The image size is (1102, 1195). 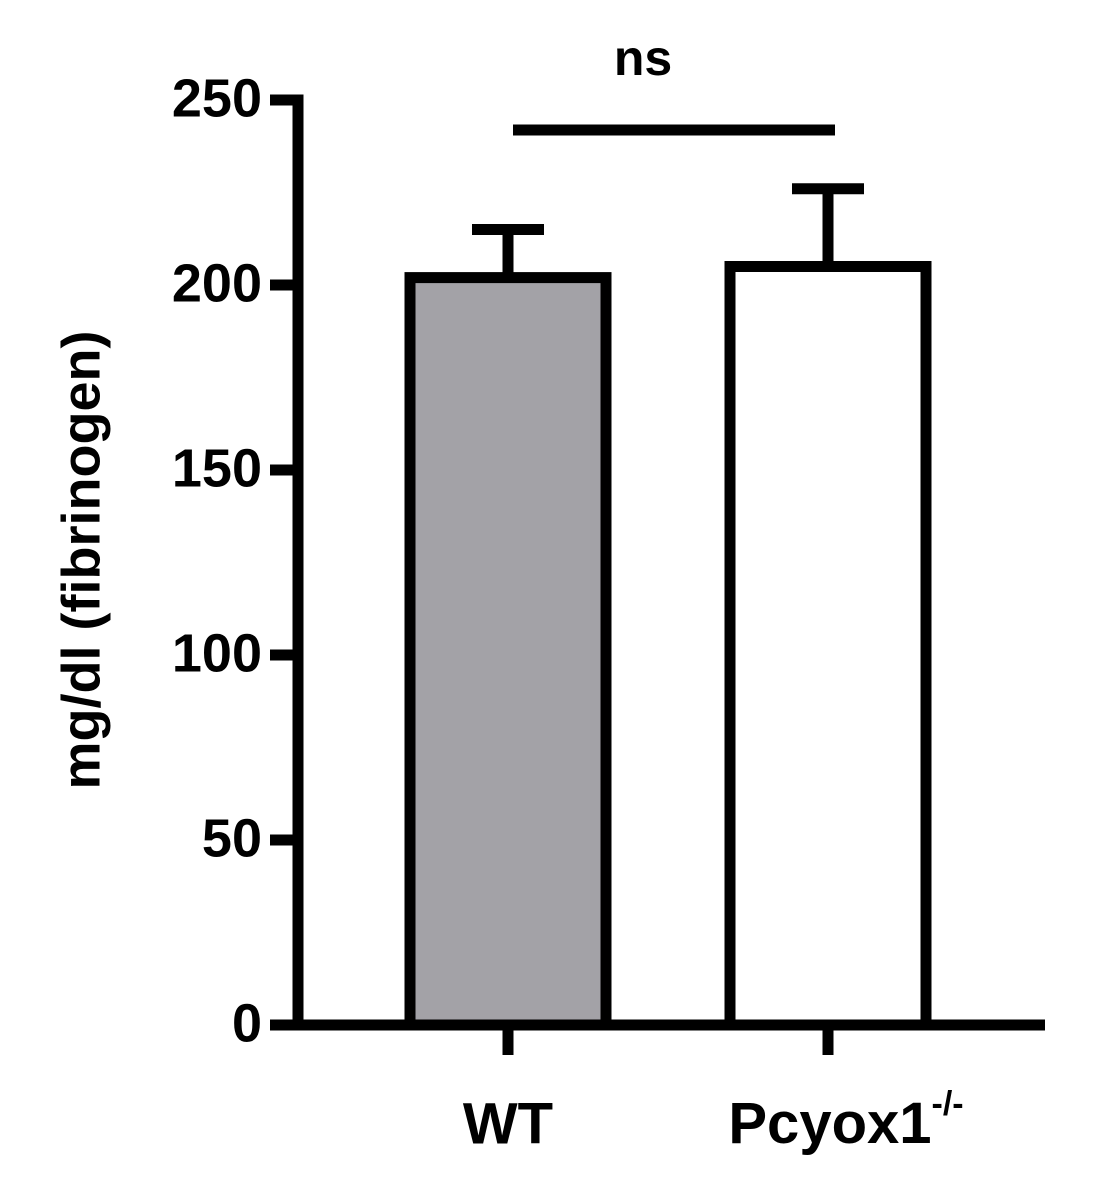 I want to click on x-tick-label: Pcyox1-/-, so click(x=845, y=1120).